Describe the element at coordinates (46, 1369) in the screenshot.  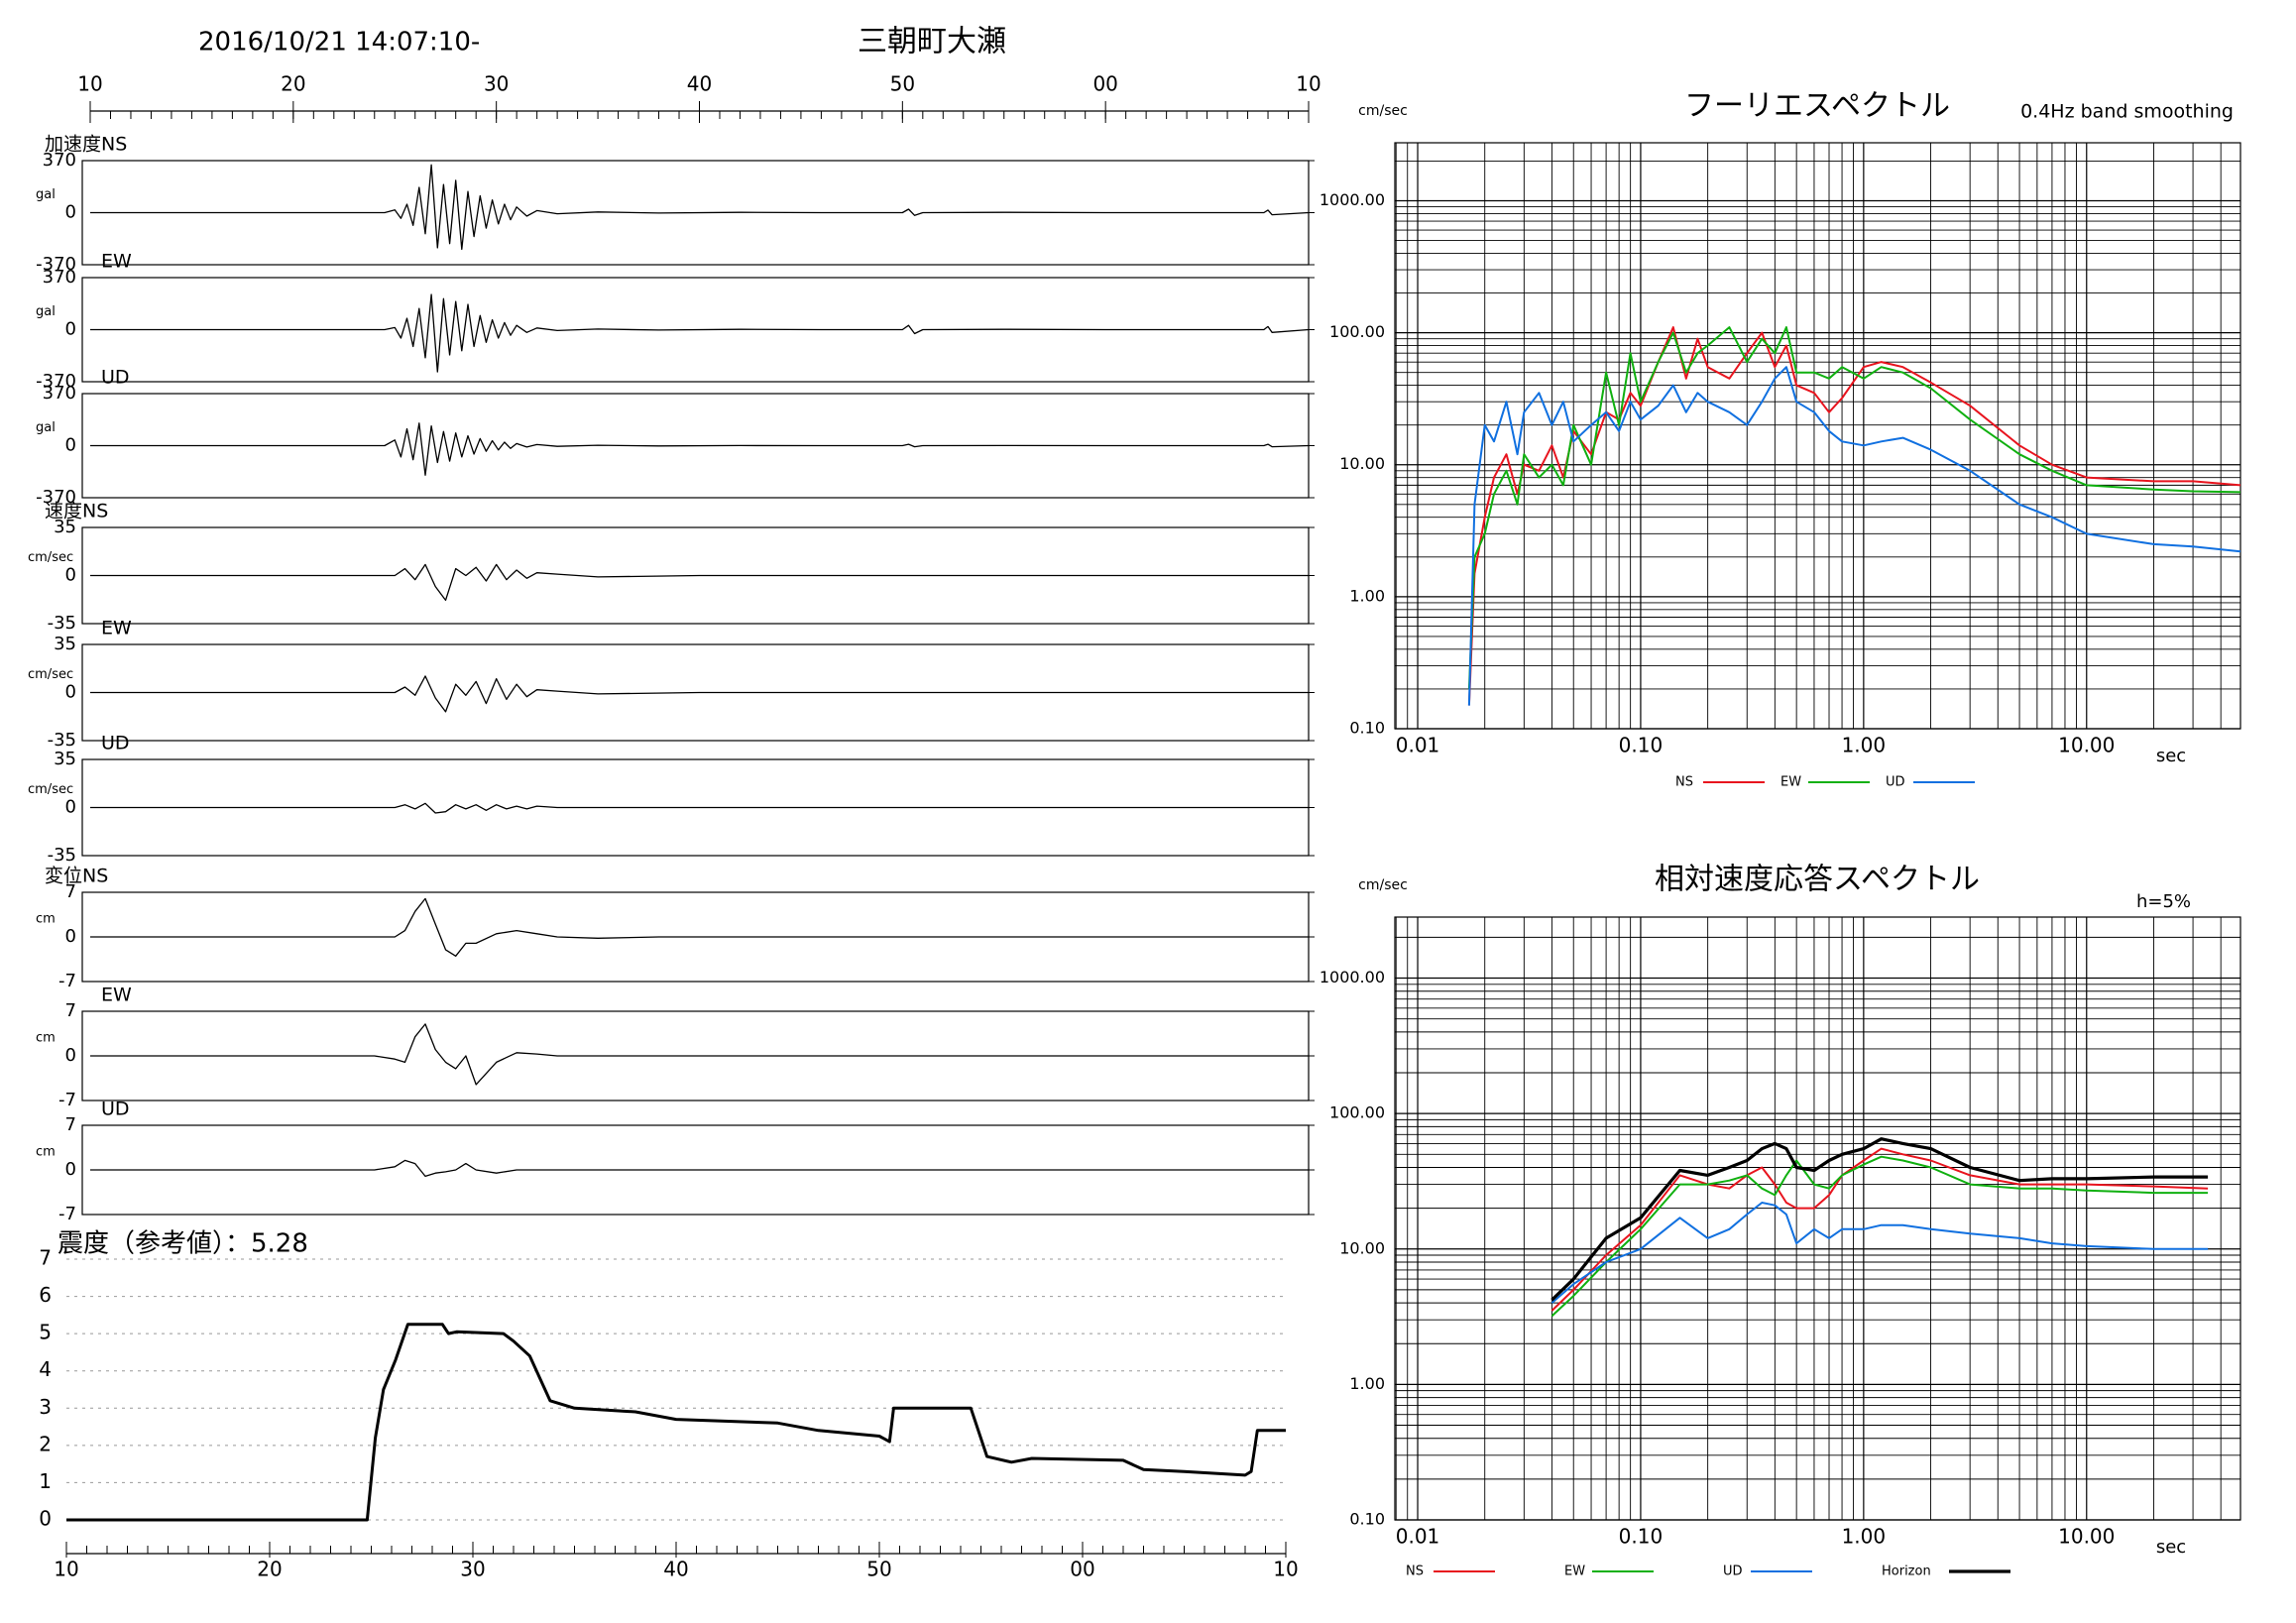
I see `y-tick-label: 4` at that location.